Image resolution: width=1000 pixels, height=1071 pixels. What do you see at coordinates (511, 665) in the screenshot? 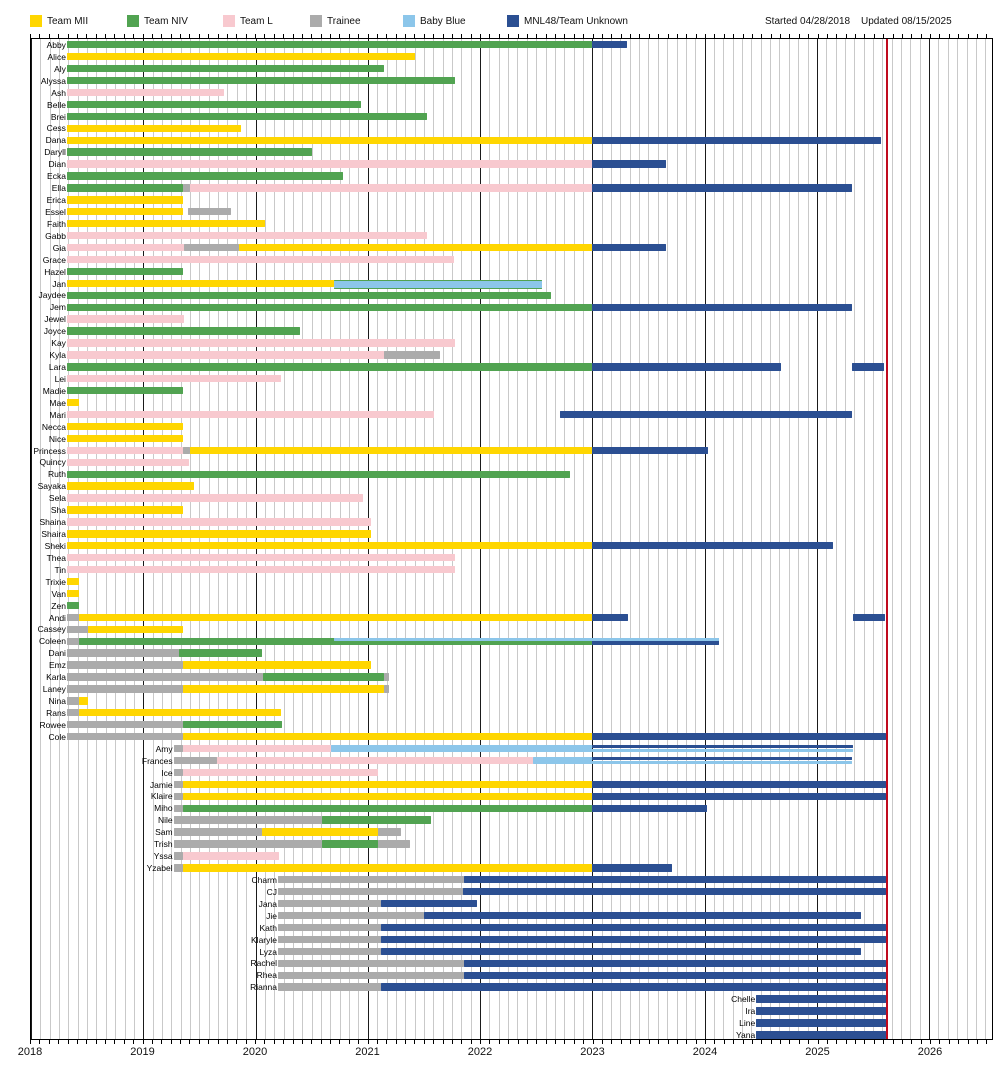
I see `member-row: Emz` at bounding box center [511, 665].